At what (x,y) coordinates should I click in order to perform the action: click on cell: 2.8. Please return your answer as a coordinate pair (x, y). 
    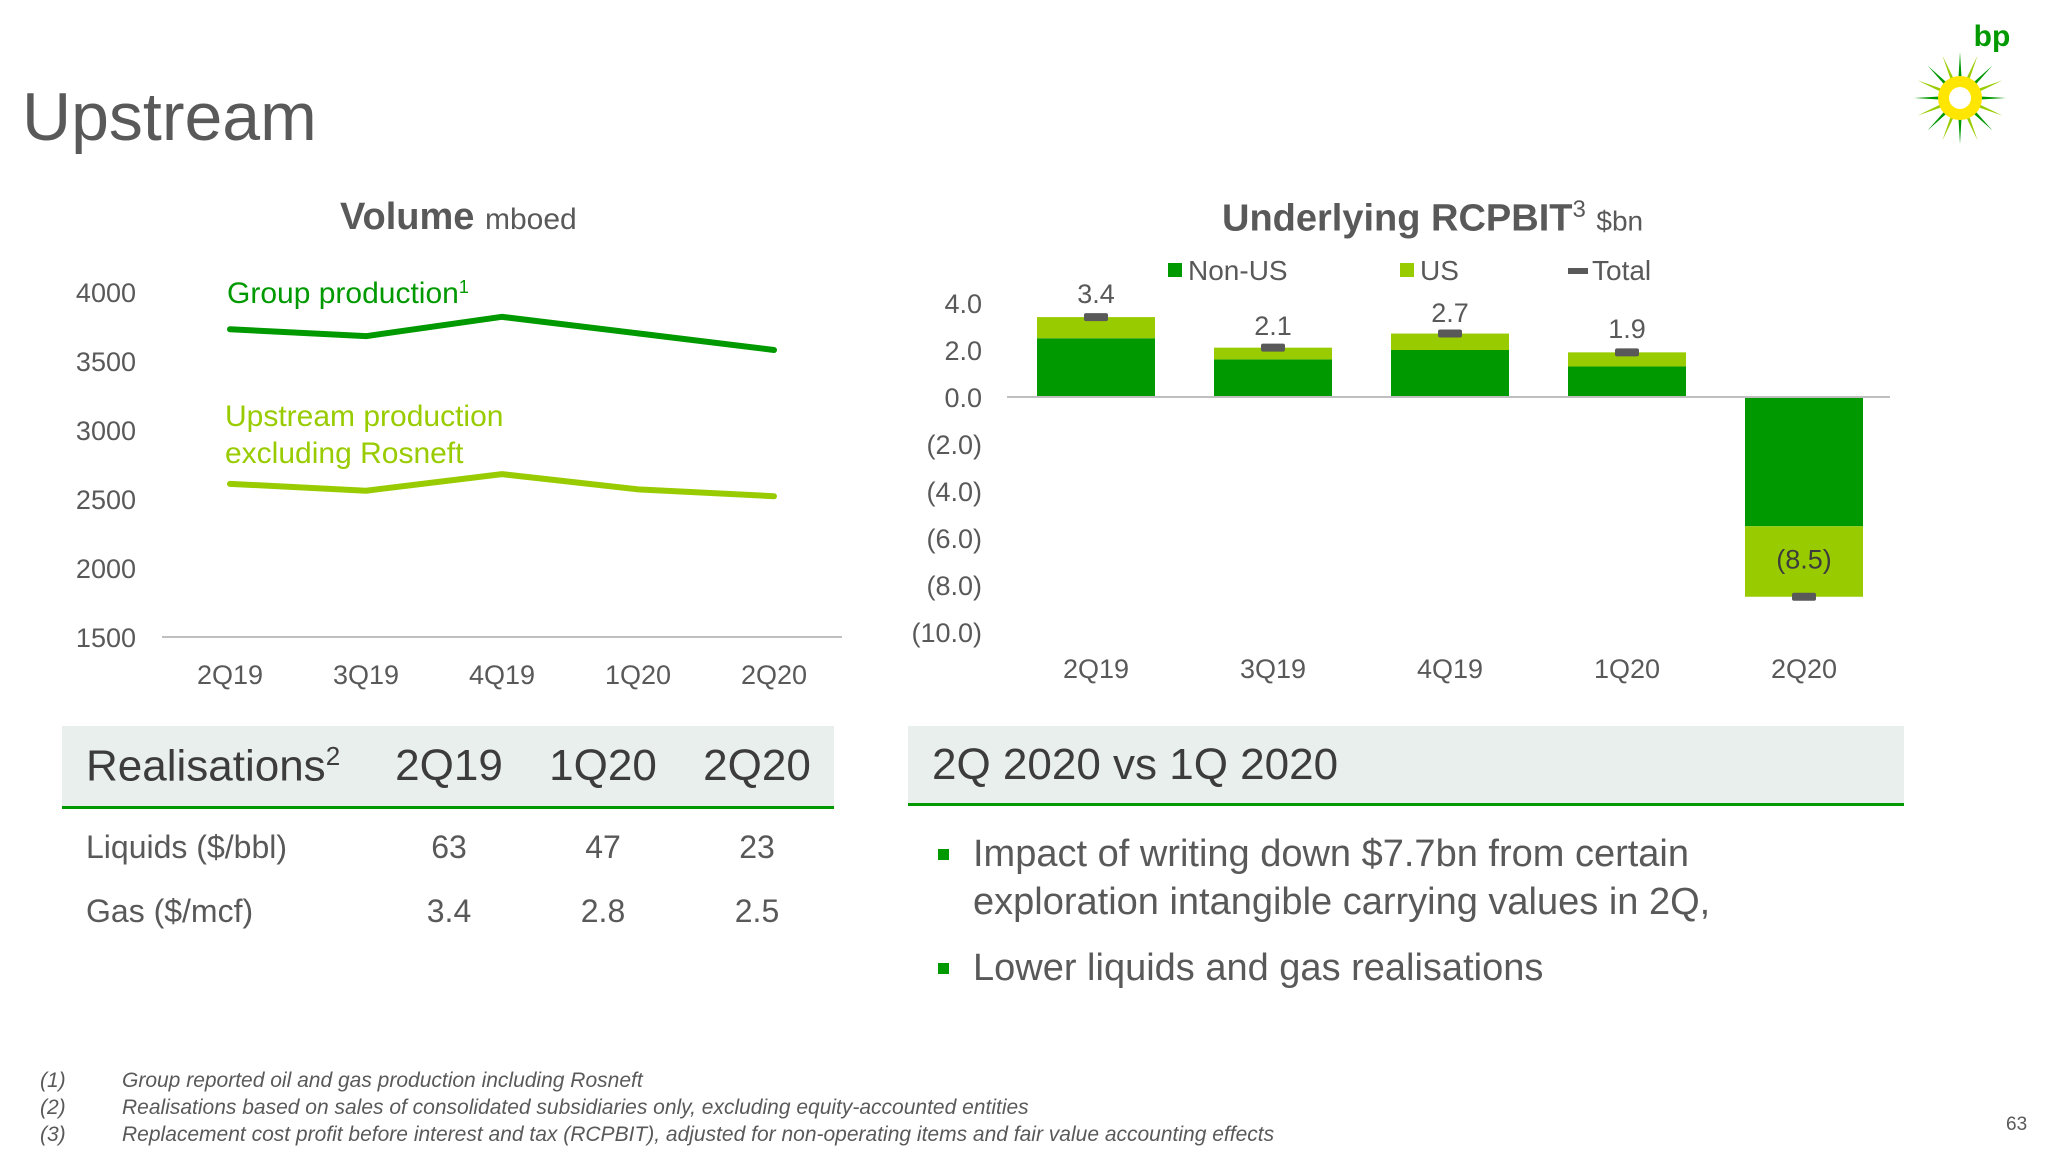
    Looking at the image, I should click on (603, 910).